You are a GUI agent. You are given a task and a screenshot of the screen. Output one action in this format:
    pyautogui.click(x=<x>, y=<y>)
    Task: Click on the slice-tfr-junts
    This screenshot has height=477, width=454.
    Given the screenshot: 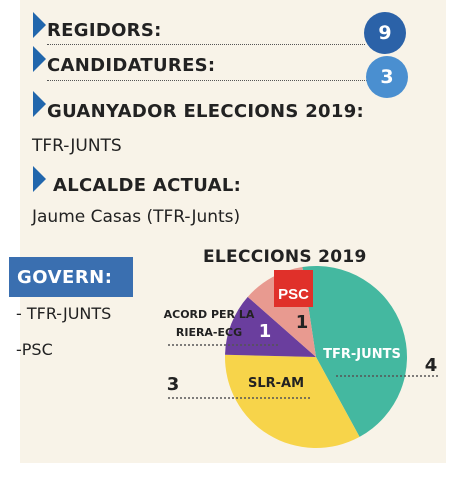 What is the action you would take?
    pyautogui.click(x=354, y=351)
    